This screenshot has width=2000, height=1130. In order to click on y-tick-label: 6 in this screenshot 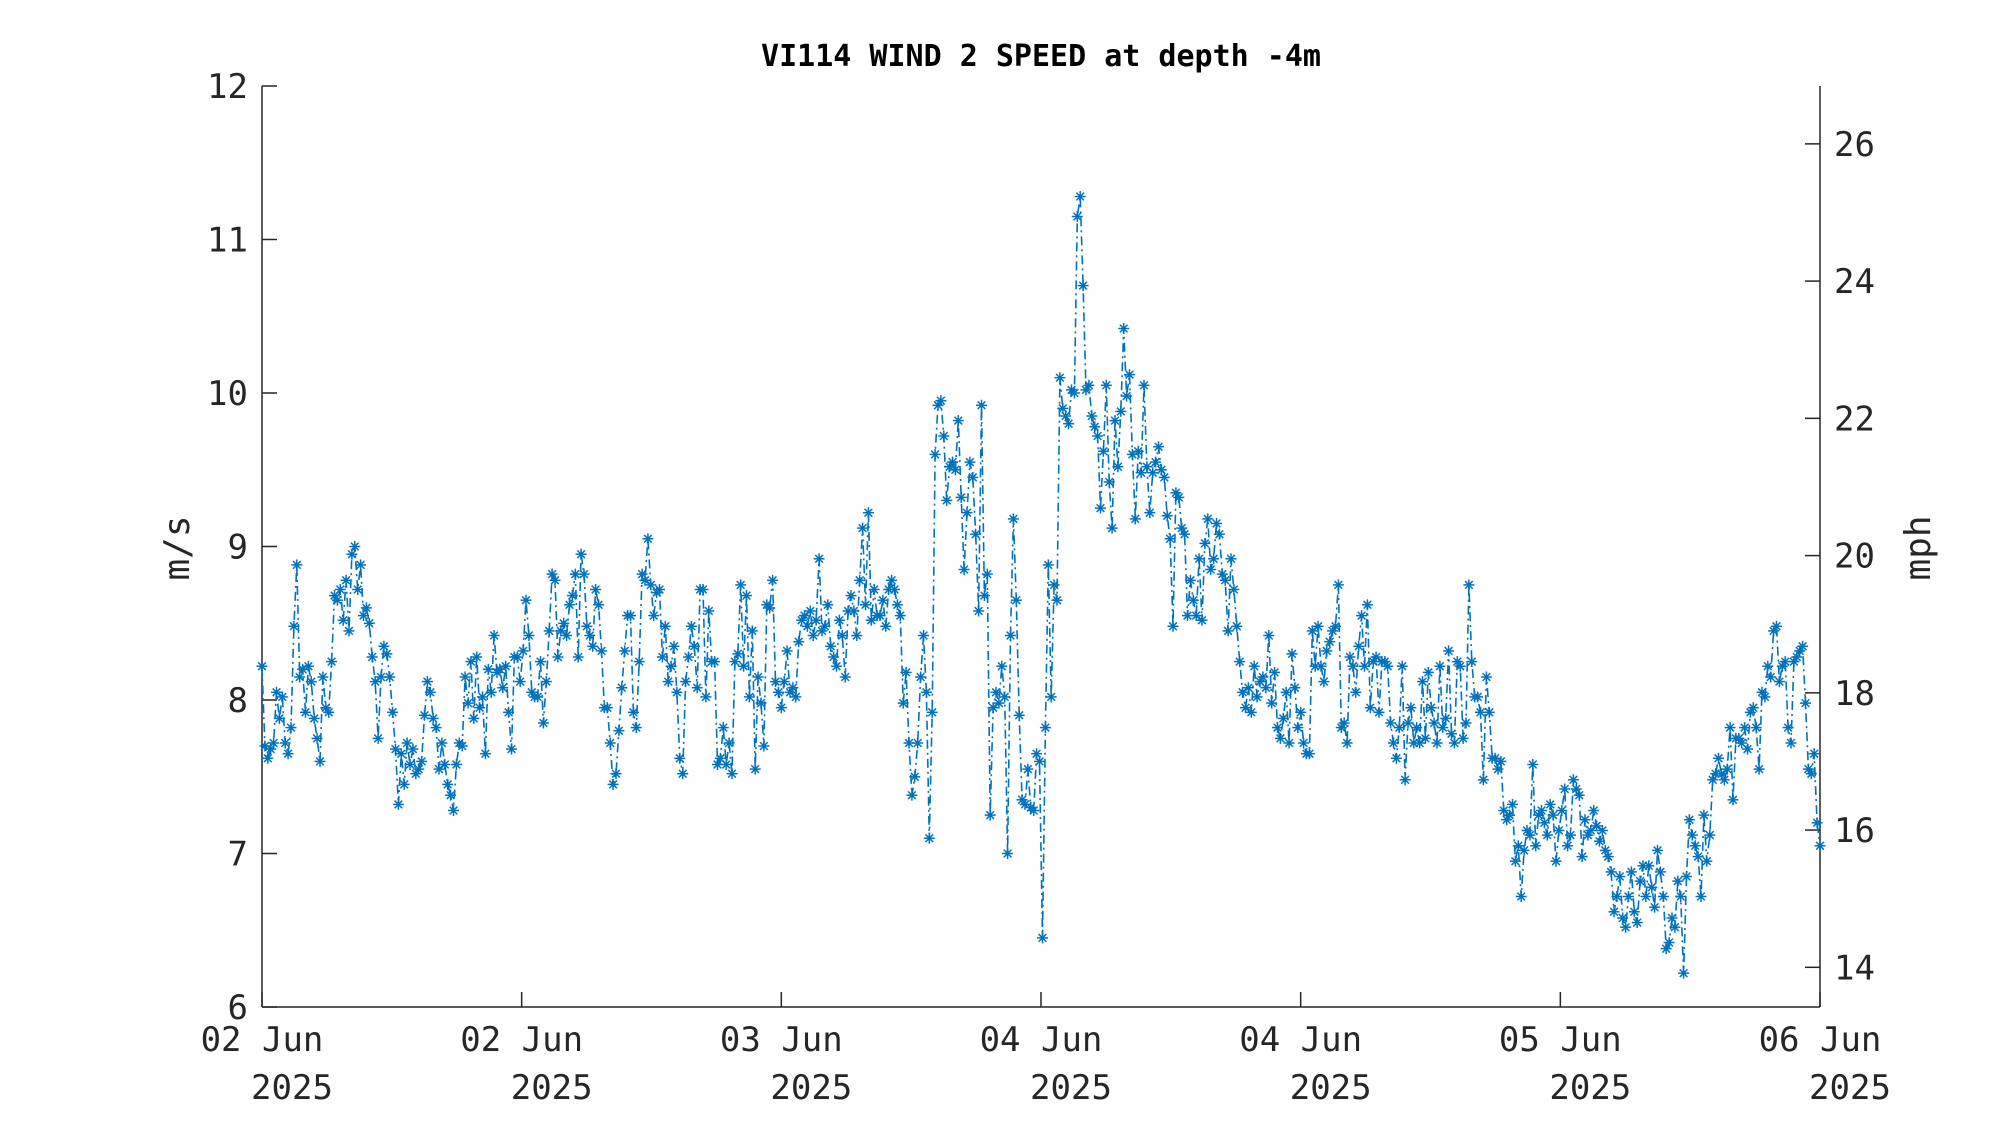, I will do `click(238, 1008)`.